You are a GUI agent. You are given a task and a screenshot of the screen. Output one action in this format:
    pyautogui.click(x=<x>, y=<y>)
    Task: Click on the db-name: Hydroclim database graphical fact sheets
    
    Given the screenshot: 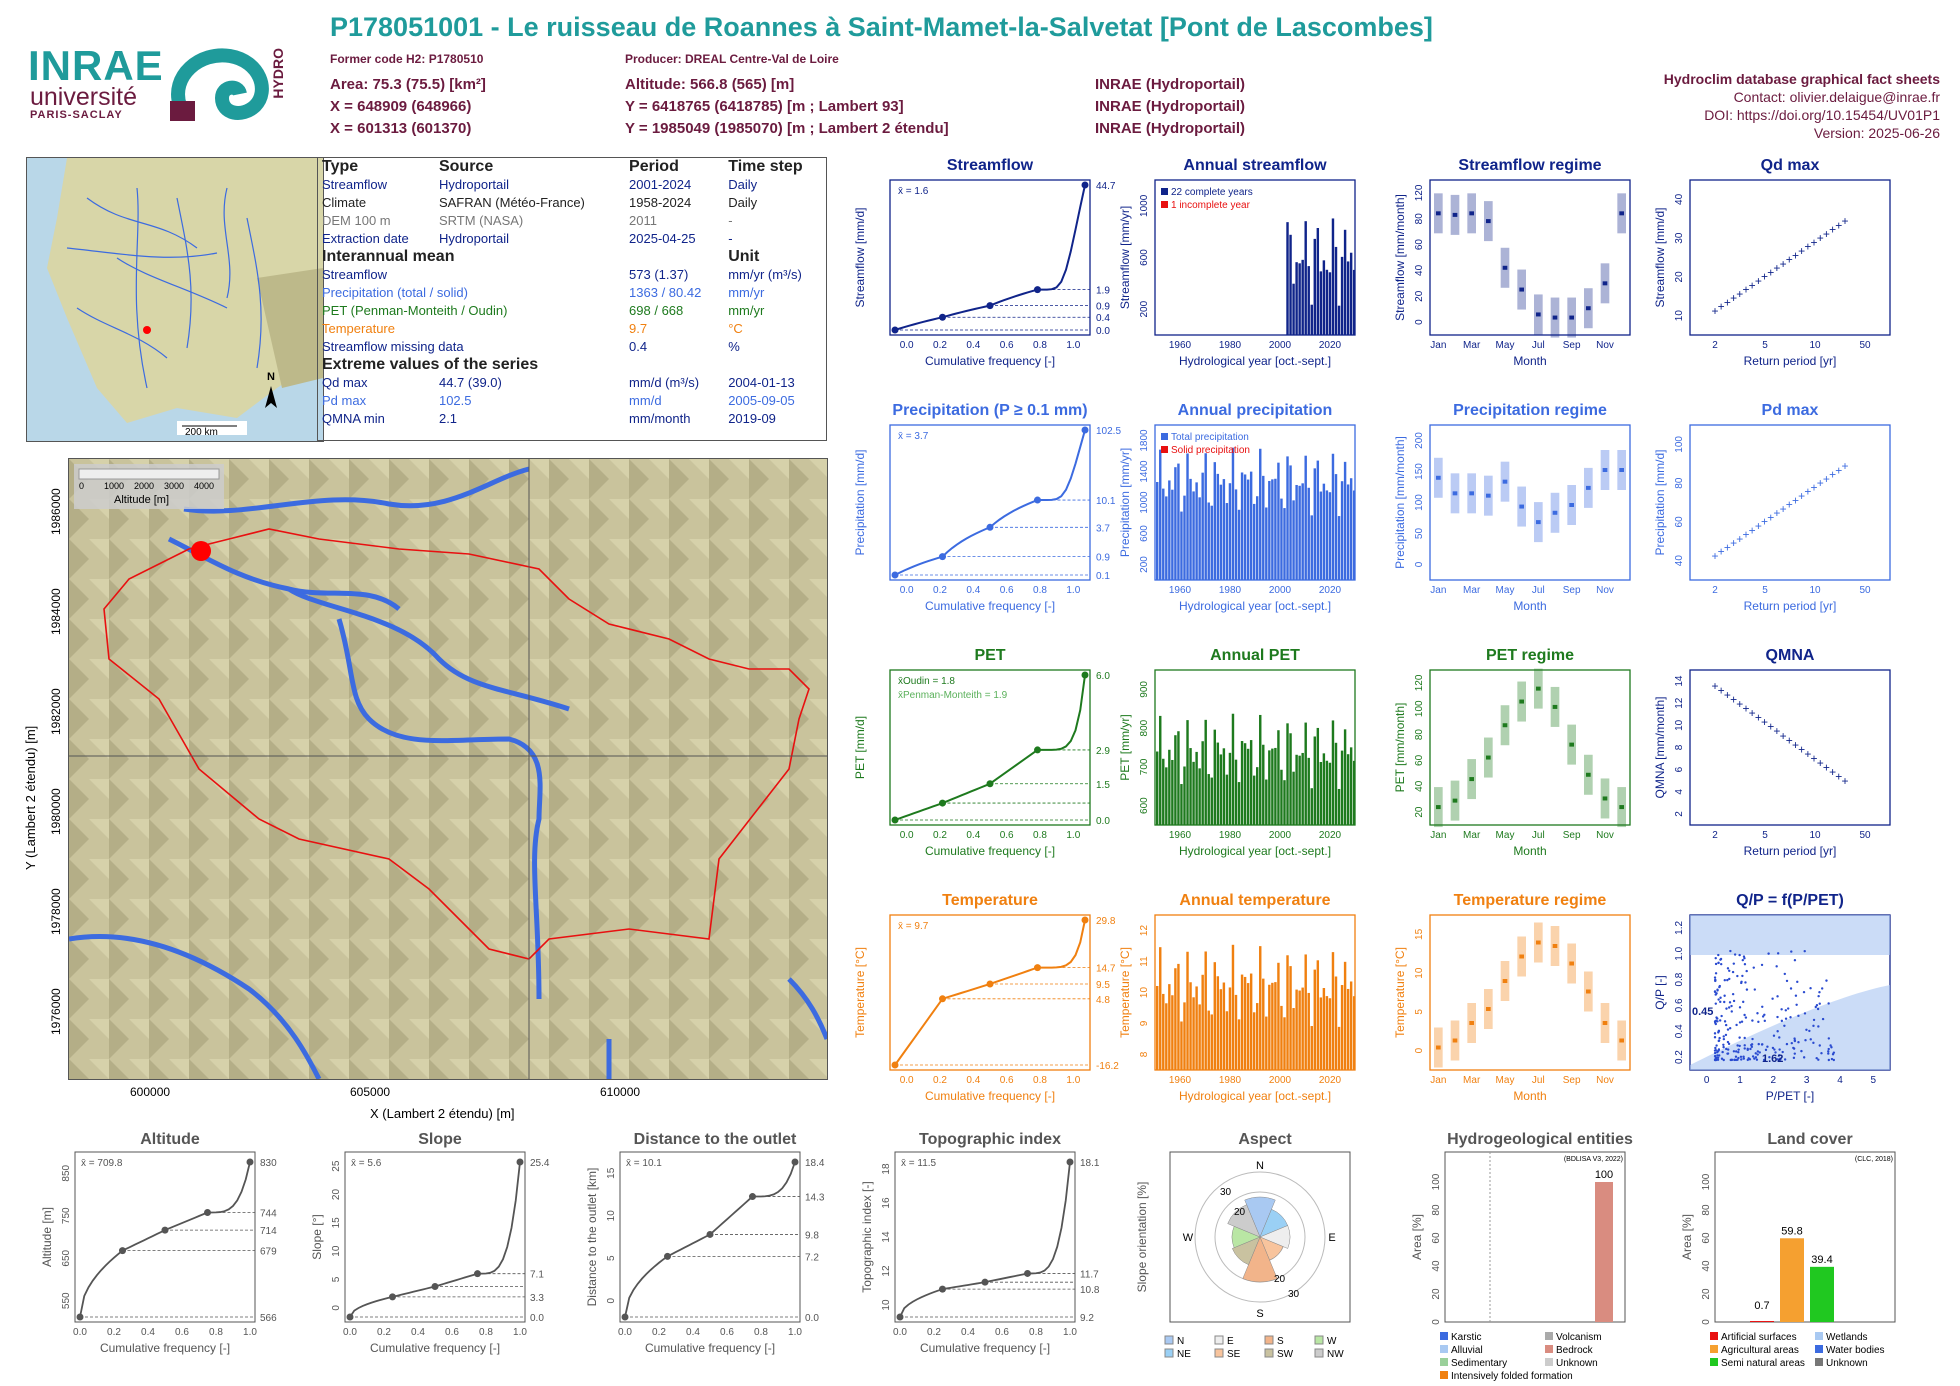 What is the action you would take?
    pyautogui.click(x=1801, y=79)
    